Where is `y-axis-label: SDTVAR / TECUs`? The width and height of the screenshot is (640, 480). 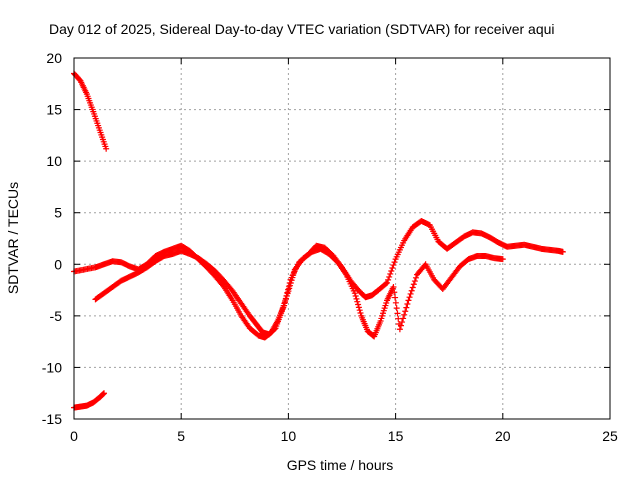
y-axis-label: SDTVAR / TECUs is located at coordinates (13, 238).